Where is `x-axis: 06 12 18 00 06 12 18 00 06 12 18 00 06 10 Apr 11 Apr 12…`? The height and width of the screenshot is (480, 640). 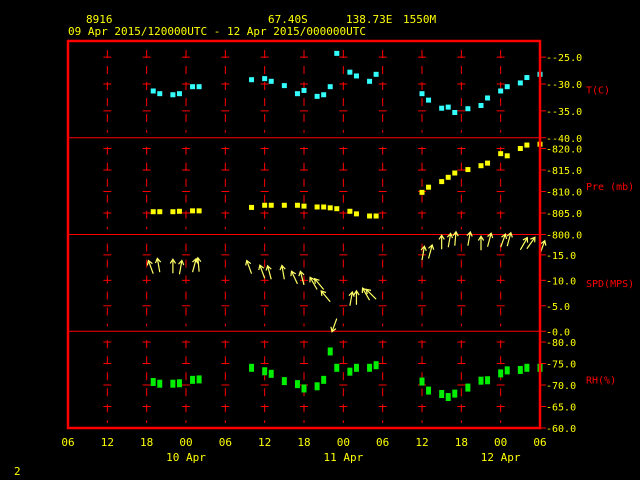
x-axis: 06 12 18 00 06 12 18 00 06 12 18 00 06 10 Apr 11 Apr 12… is located at coordinates (303, 450).